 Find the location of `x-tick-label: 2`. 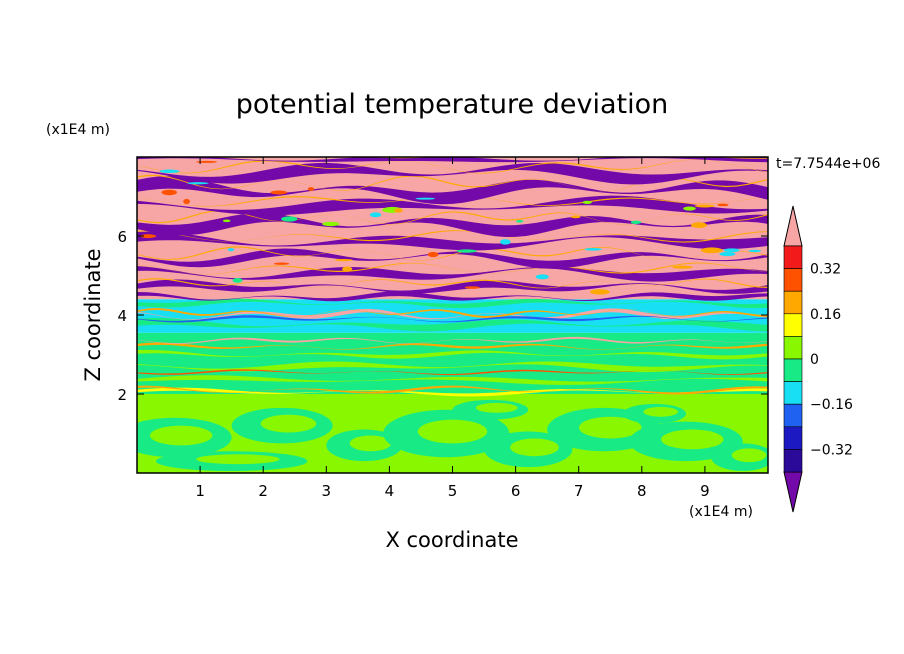

x-tick-label: 2 is located at coordinates (263, 491).